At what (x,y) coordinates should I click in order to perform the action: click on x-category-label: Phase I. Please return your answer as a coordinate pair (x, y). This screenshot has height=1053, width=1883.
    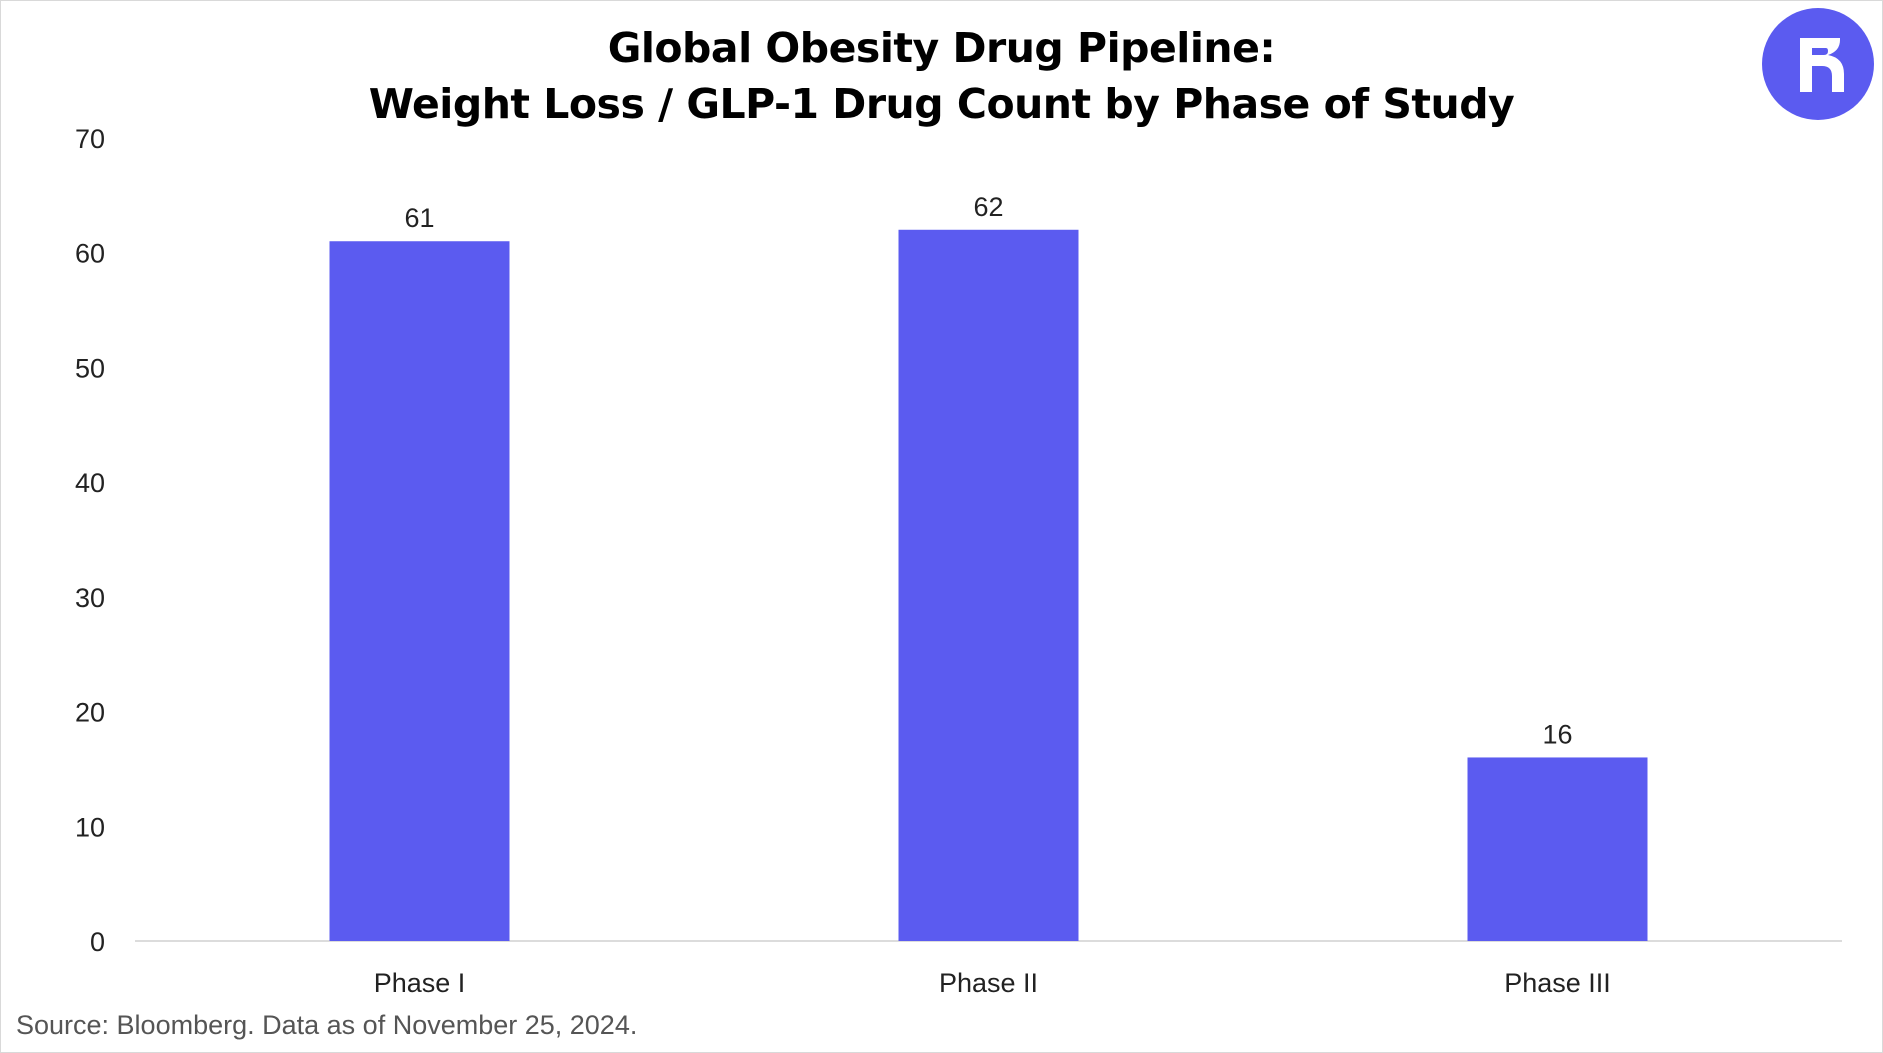
    Looking at the image, I should click on (420, 983).